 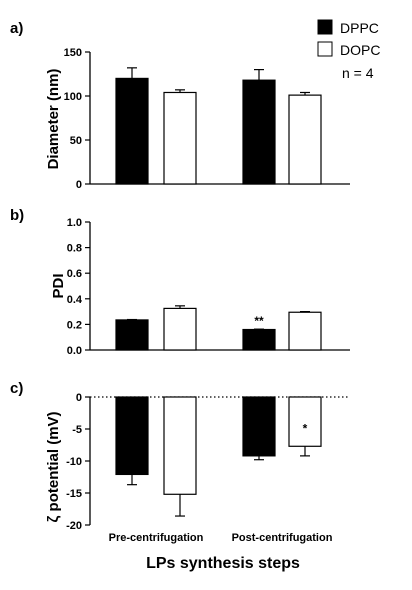 What do you see at coordinates (74, 274) in the screenshot?
I see `y-tick-label: 0.6` at bounding box center [74, 274].